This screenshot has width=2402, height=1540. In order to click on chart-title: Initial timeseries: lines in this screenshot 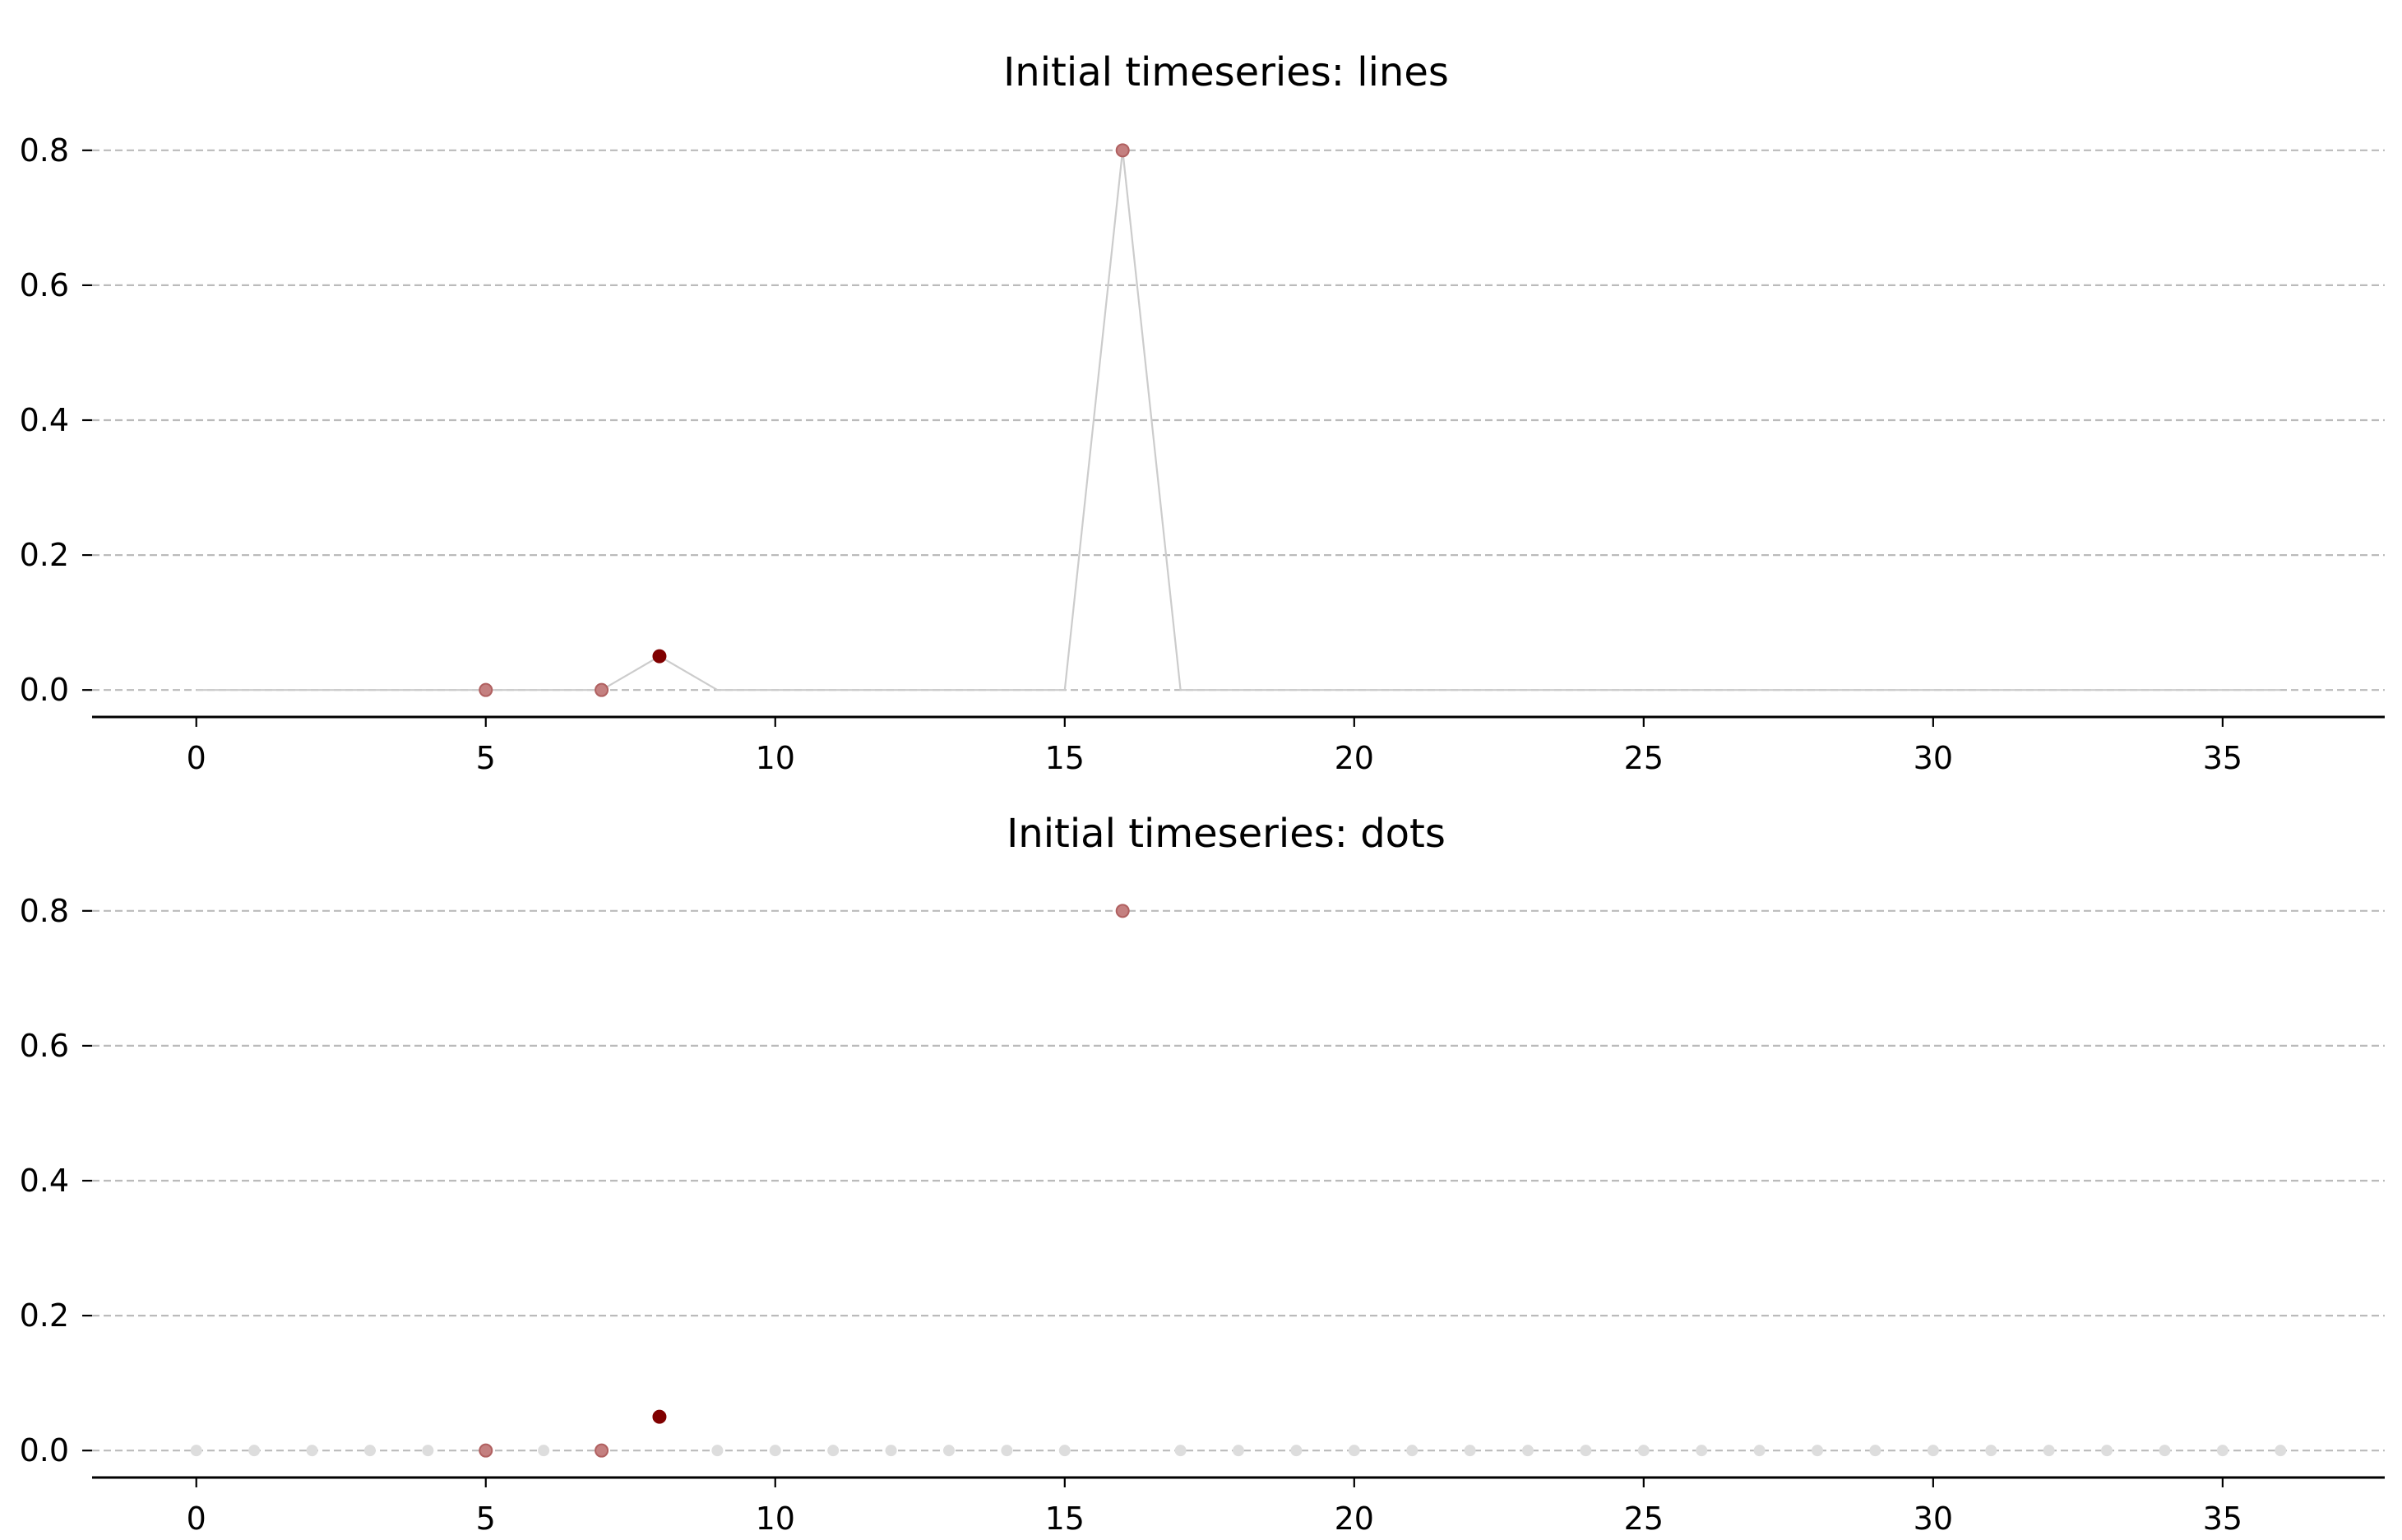, I will do `click(1226, 72)`.